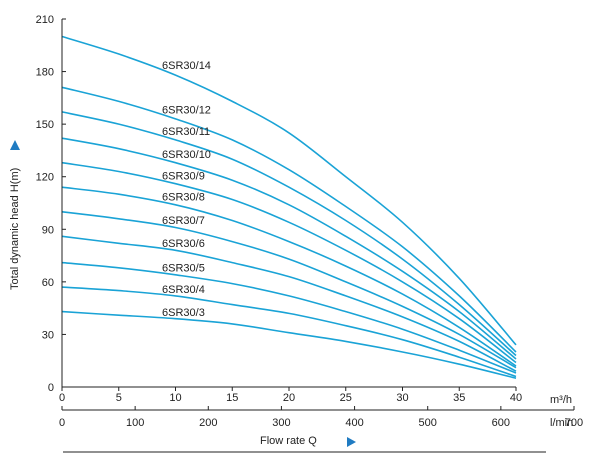  I want to click on x-tick-label: 25, so click(346, 398).